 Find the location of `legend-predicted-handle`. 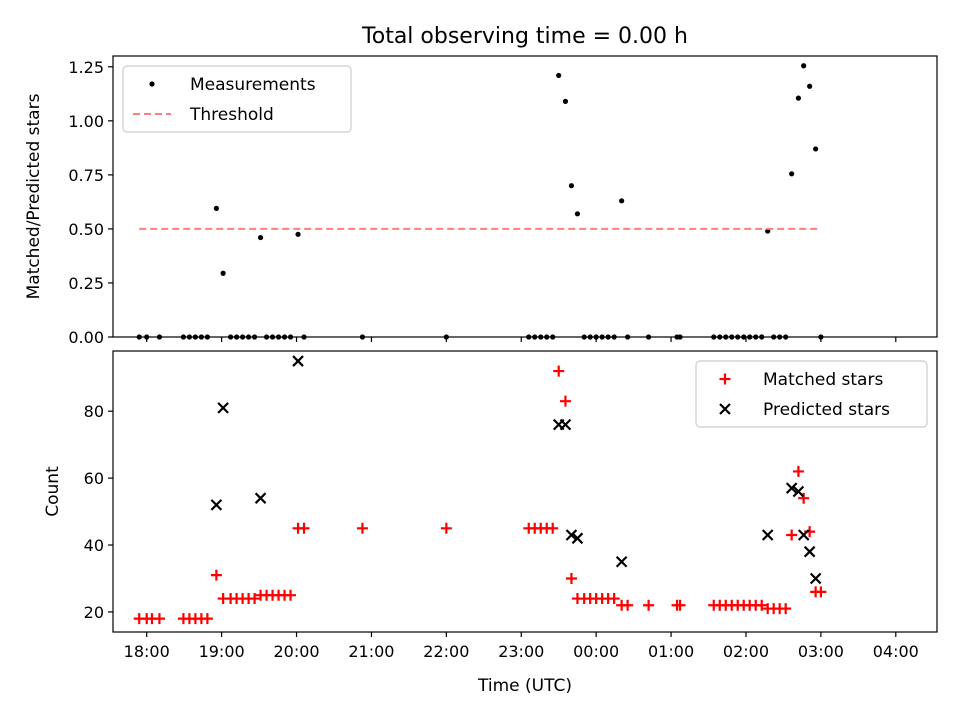

legend-predicted-handle is located at coordinates (725, 409).